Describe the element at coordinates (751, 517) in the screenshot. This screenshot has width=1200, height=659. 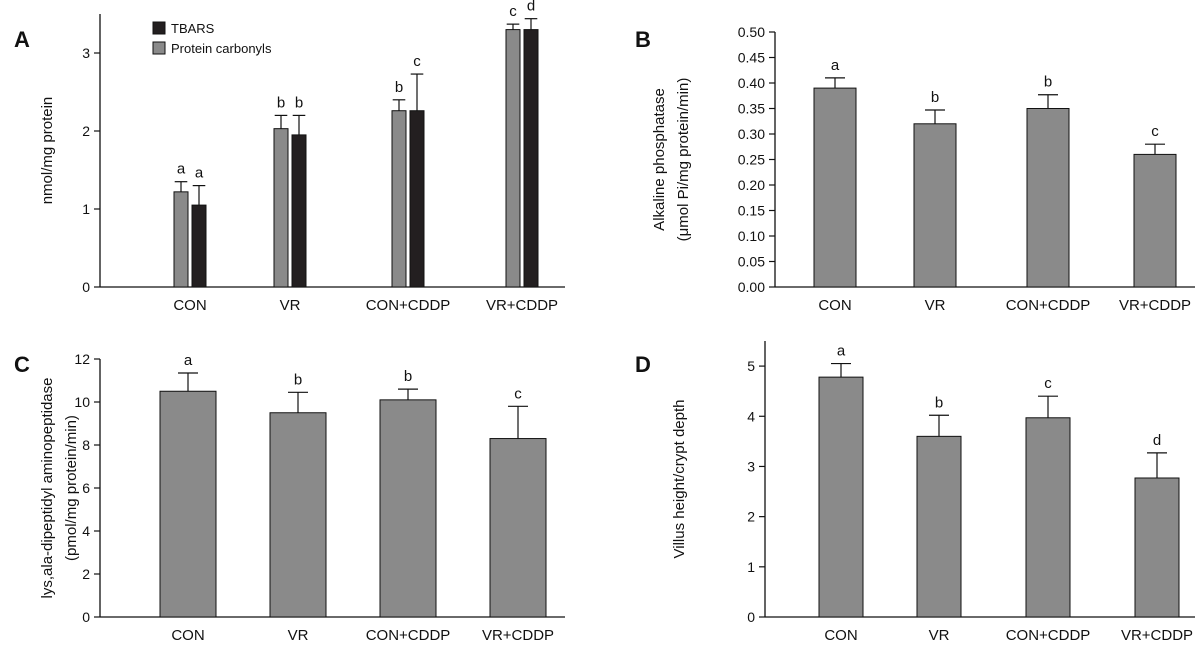
I see `panel-d-y-tick-label: 2` at that location.